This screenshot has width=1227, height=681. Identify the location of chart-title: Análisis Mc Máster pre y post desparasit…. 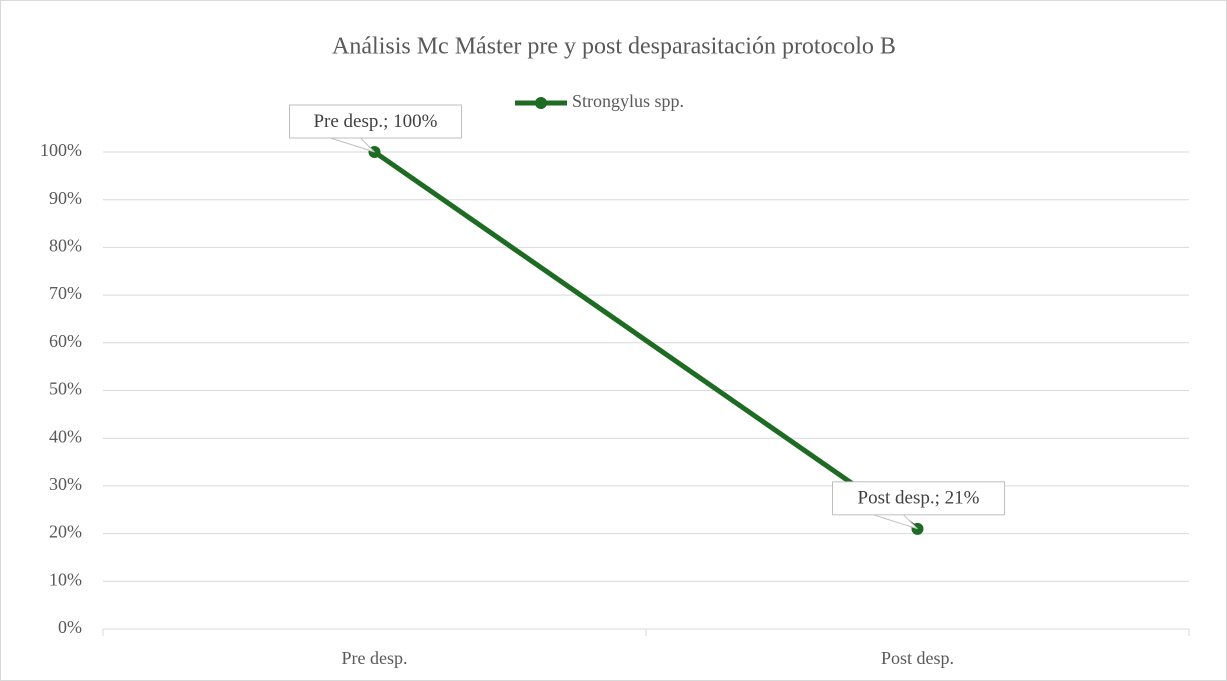
(614, 47).